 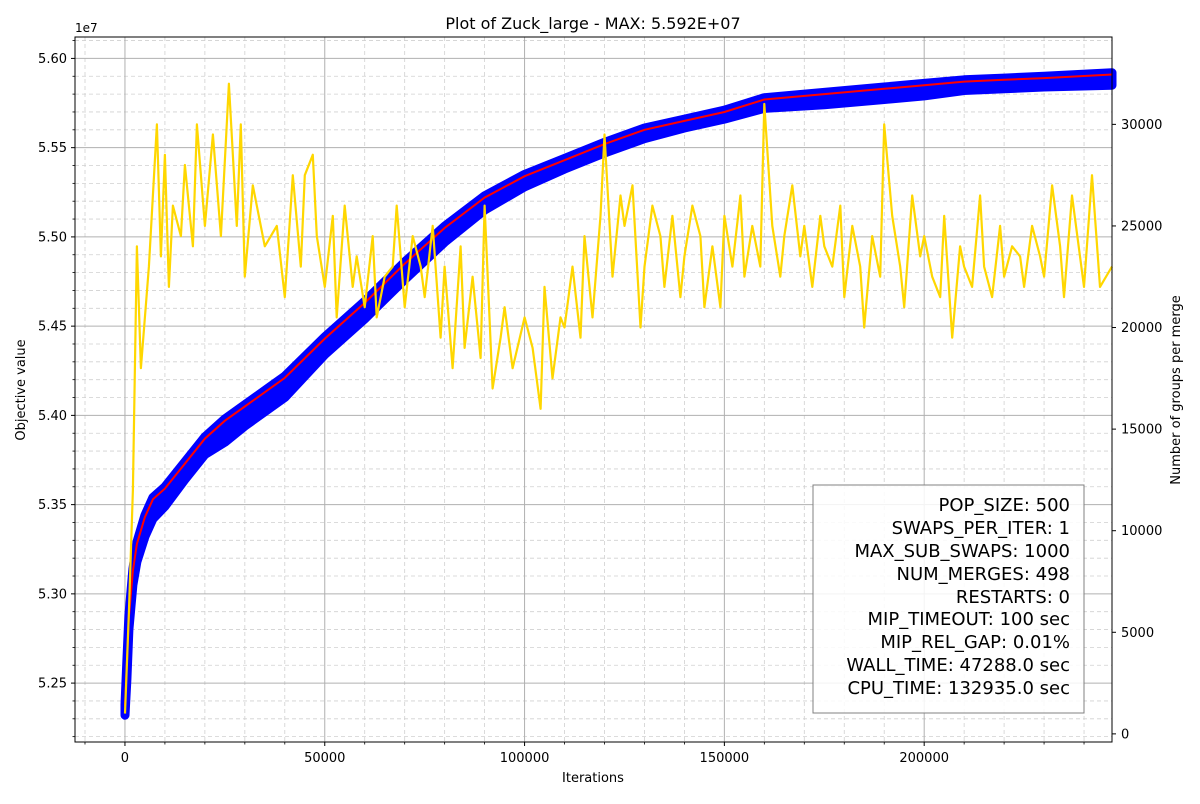 What do you see at coordinates (969, 619) in the screenshot?
I see `param-mip-timeout: MIP_TIMEOUT: 100 sec` at bounding box center [969, 619].